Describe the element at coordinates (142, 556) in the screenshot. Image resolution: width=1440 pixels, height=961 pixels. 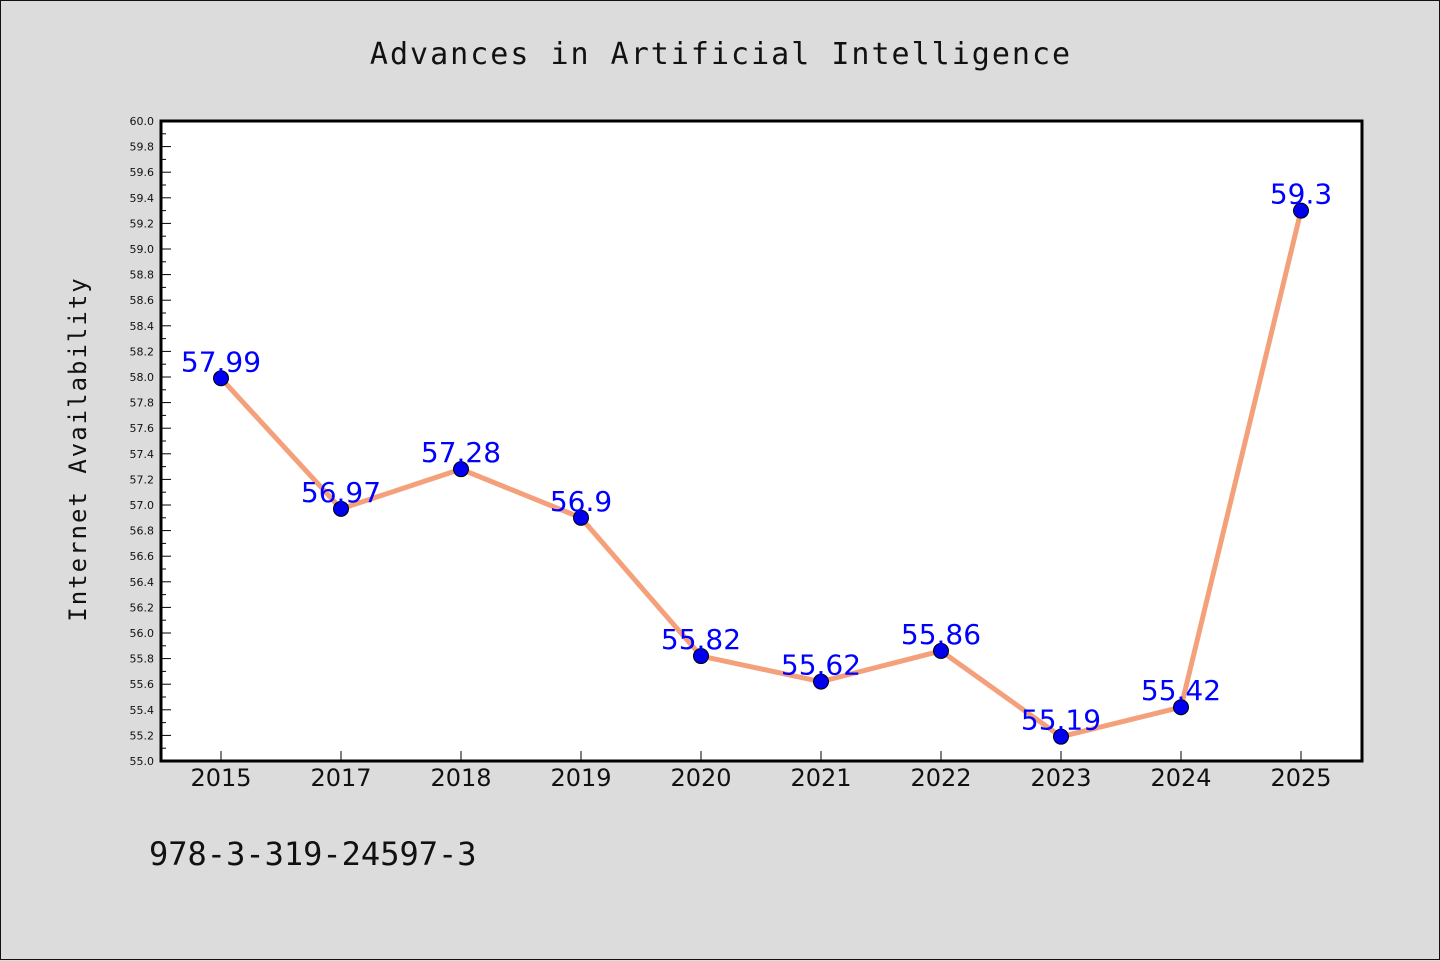
I see `y-tick-label: 56.6` at that location.